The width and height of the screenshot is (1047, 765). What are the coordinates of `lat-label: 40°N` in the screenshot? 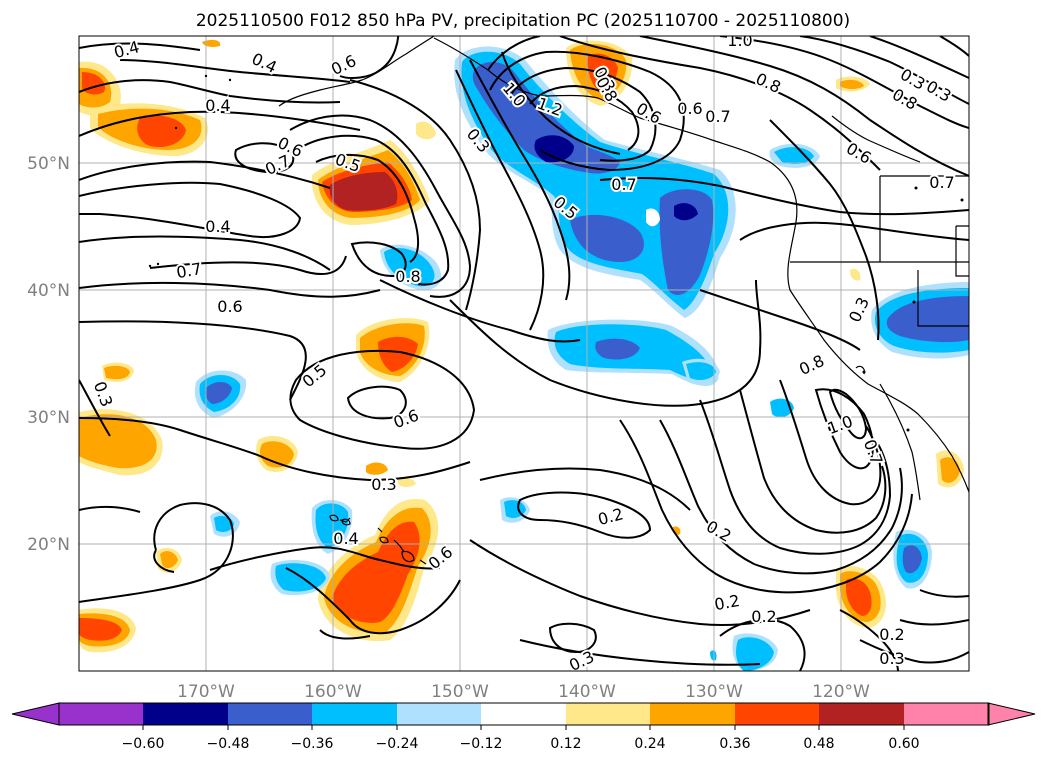 It's located at (48, 291).